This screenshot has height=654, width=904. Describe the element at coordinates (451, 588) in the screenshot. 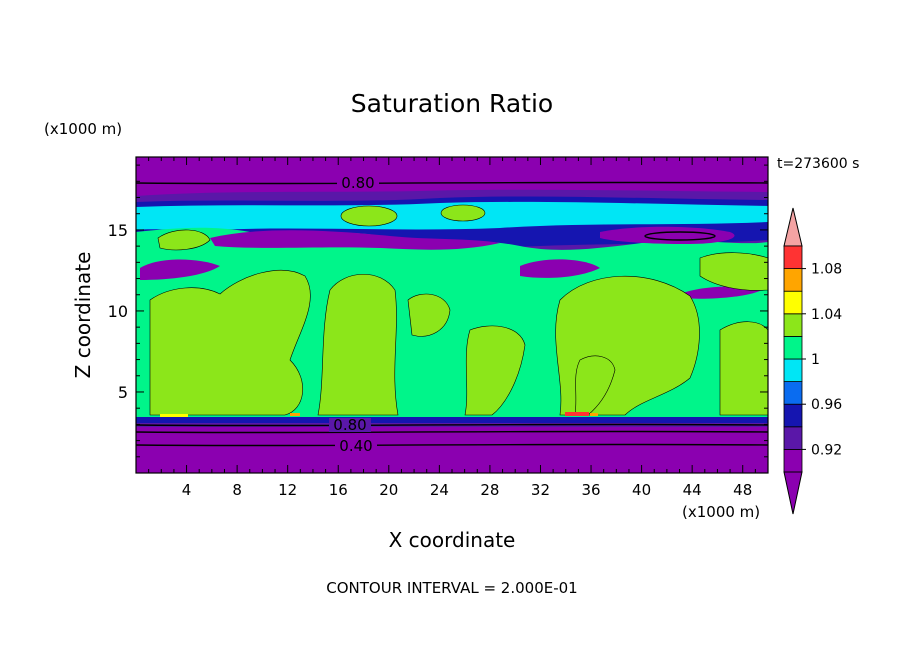

I see `contour-interval-footer: CONTOUR INTERVAL = 2.000E-01` at that location.